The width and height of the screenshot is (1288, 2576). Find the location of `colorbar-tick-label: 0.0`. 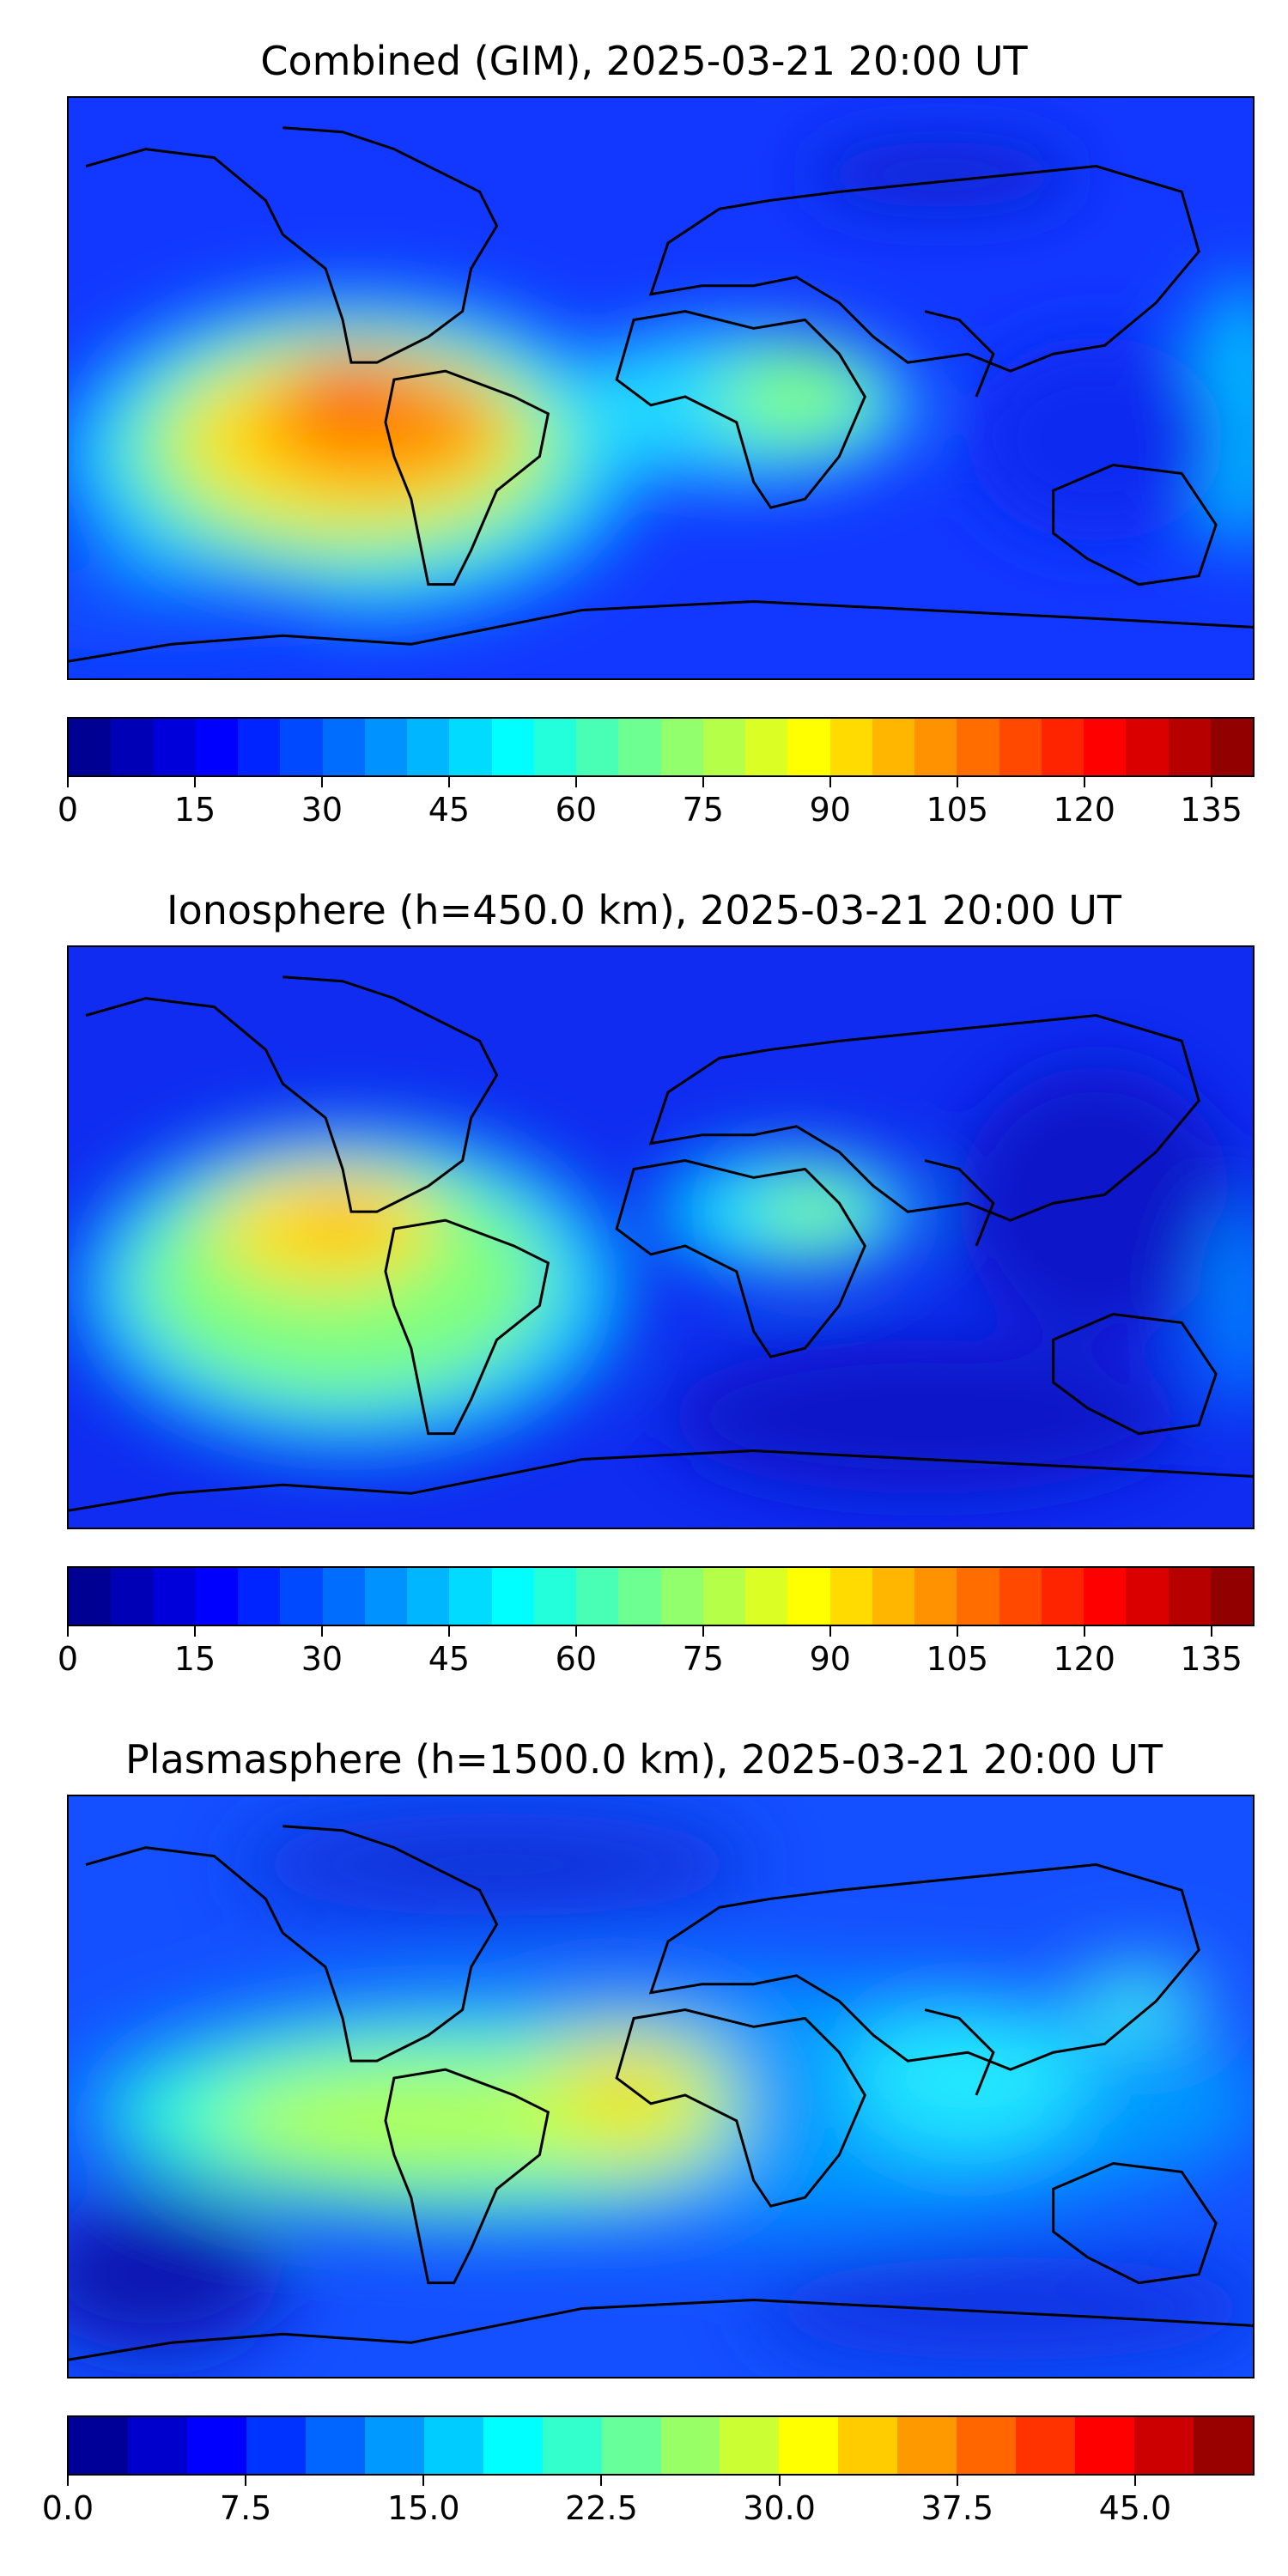

colorbar-tick-label: 0.0 is located at coordinates (67, 2508).